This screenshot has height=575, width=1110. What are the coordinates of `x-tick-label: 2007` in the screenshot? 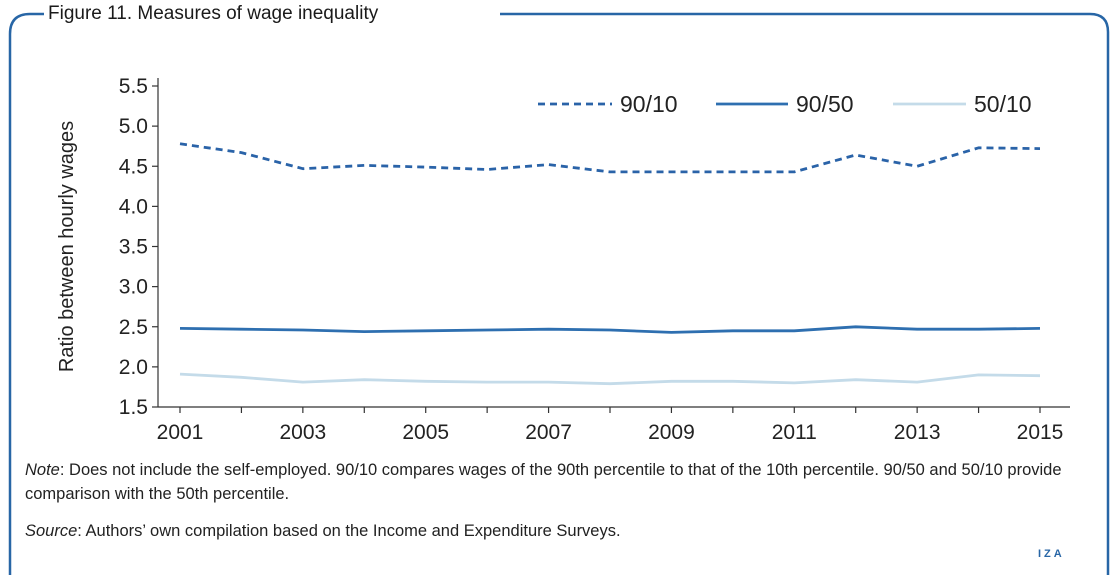 It's located at (548, 432).